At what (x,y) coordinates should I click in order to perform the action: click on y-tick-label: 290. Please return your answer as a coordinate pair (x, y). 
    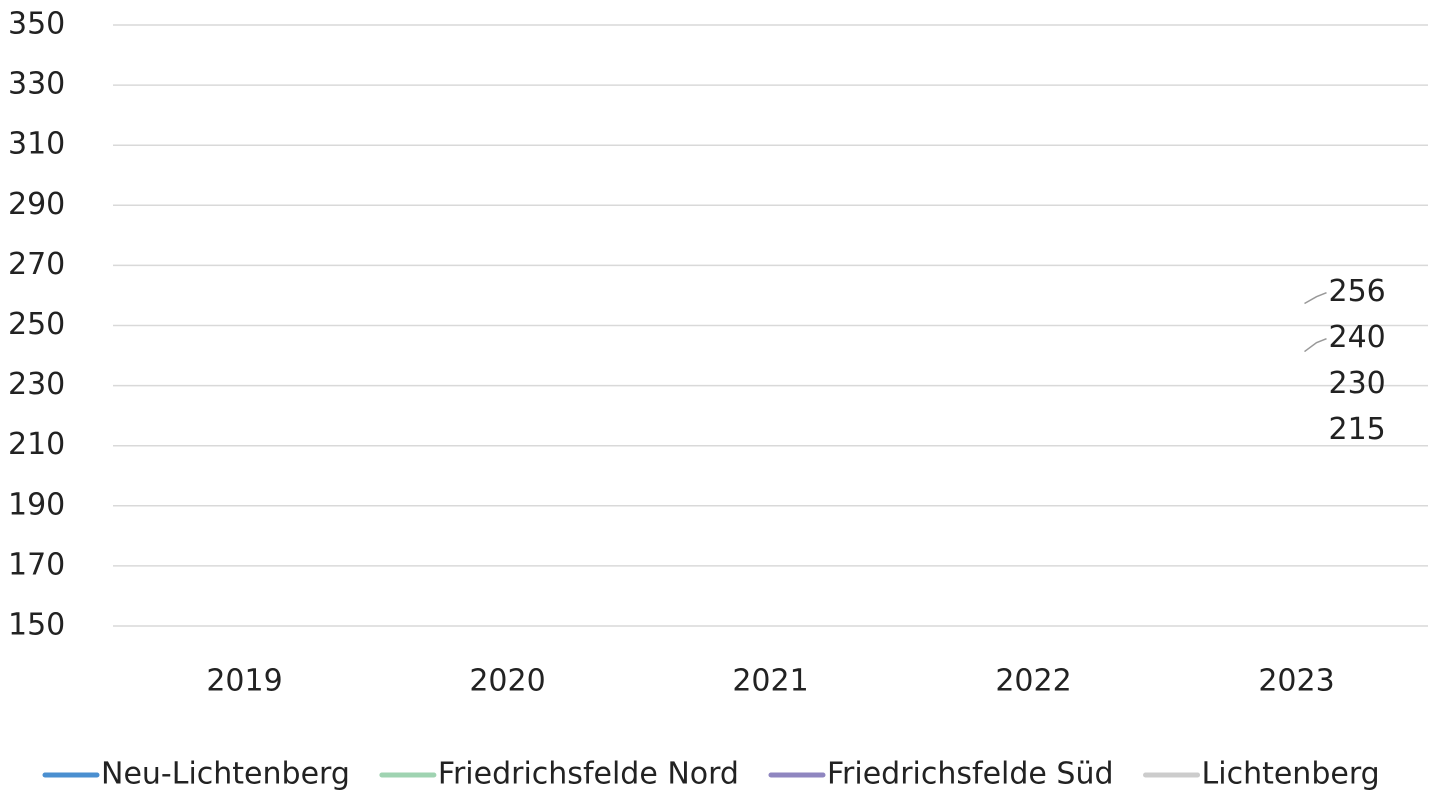
    Looking at the image, I should click on (36, 204).